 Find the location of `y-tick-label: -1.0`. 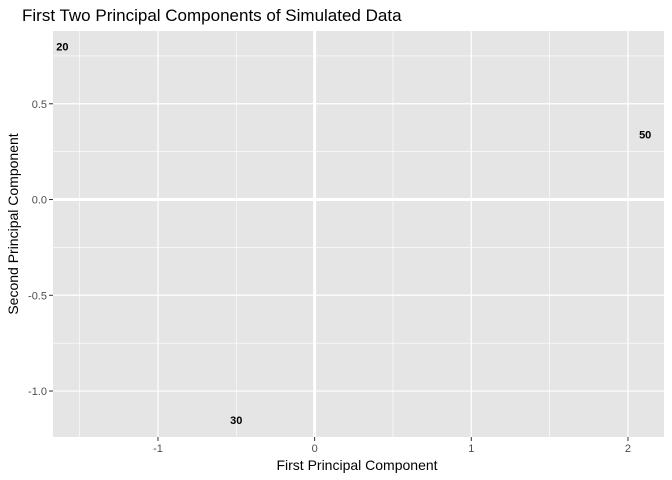

y-tick-label: -1.0 is located at coordinates (37, 392).